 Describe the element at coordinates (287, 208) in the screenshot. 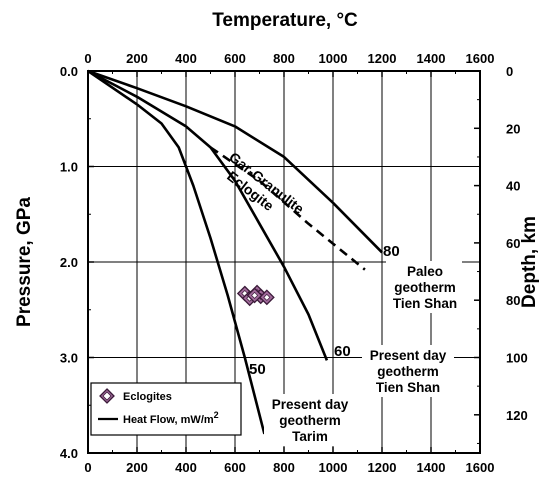

I see `phase-boundary-line` at that location.